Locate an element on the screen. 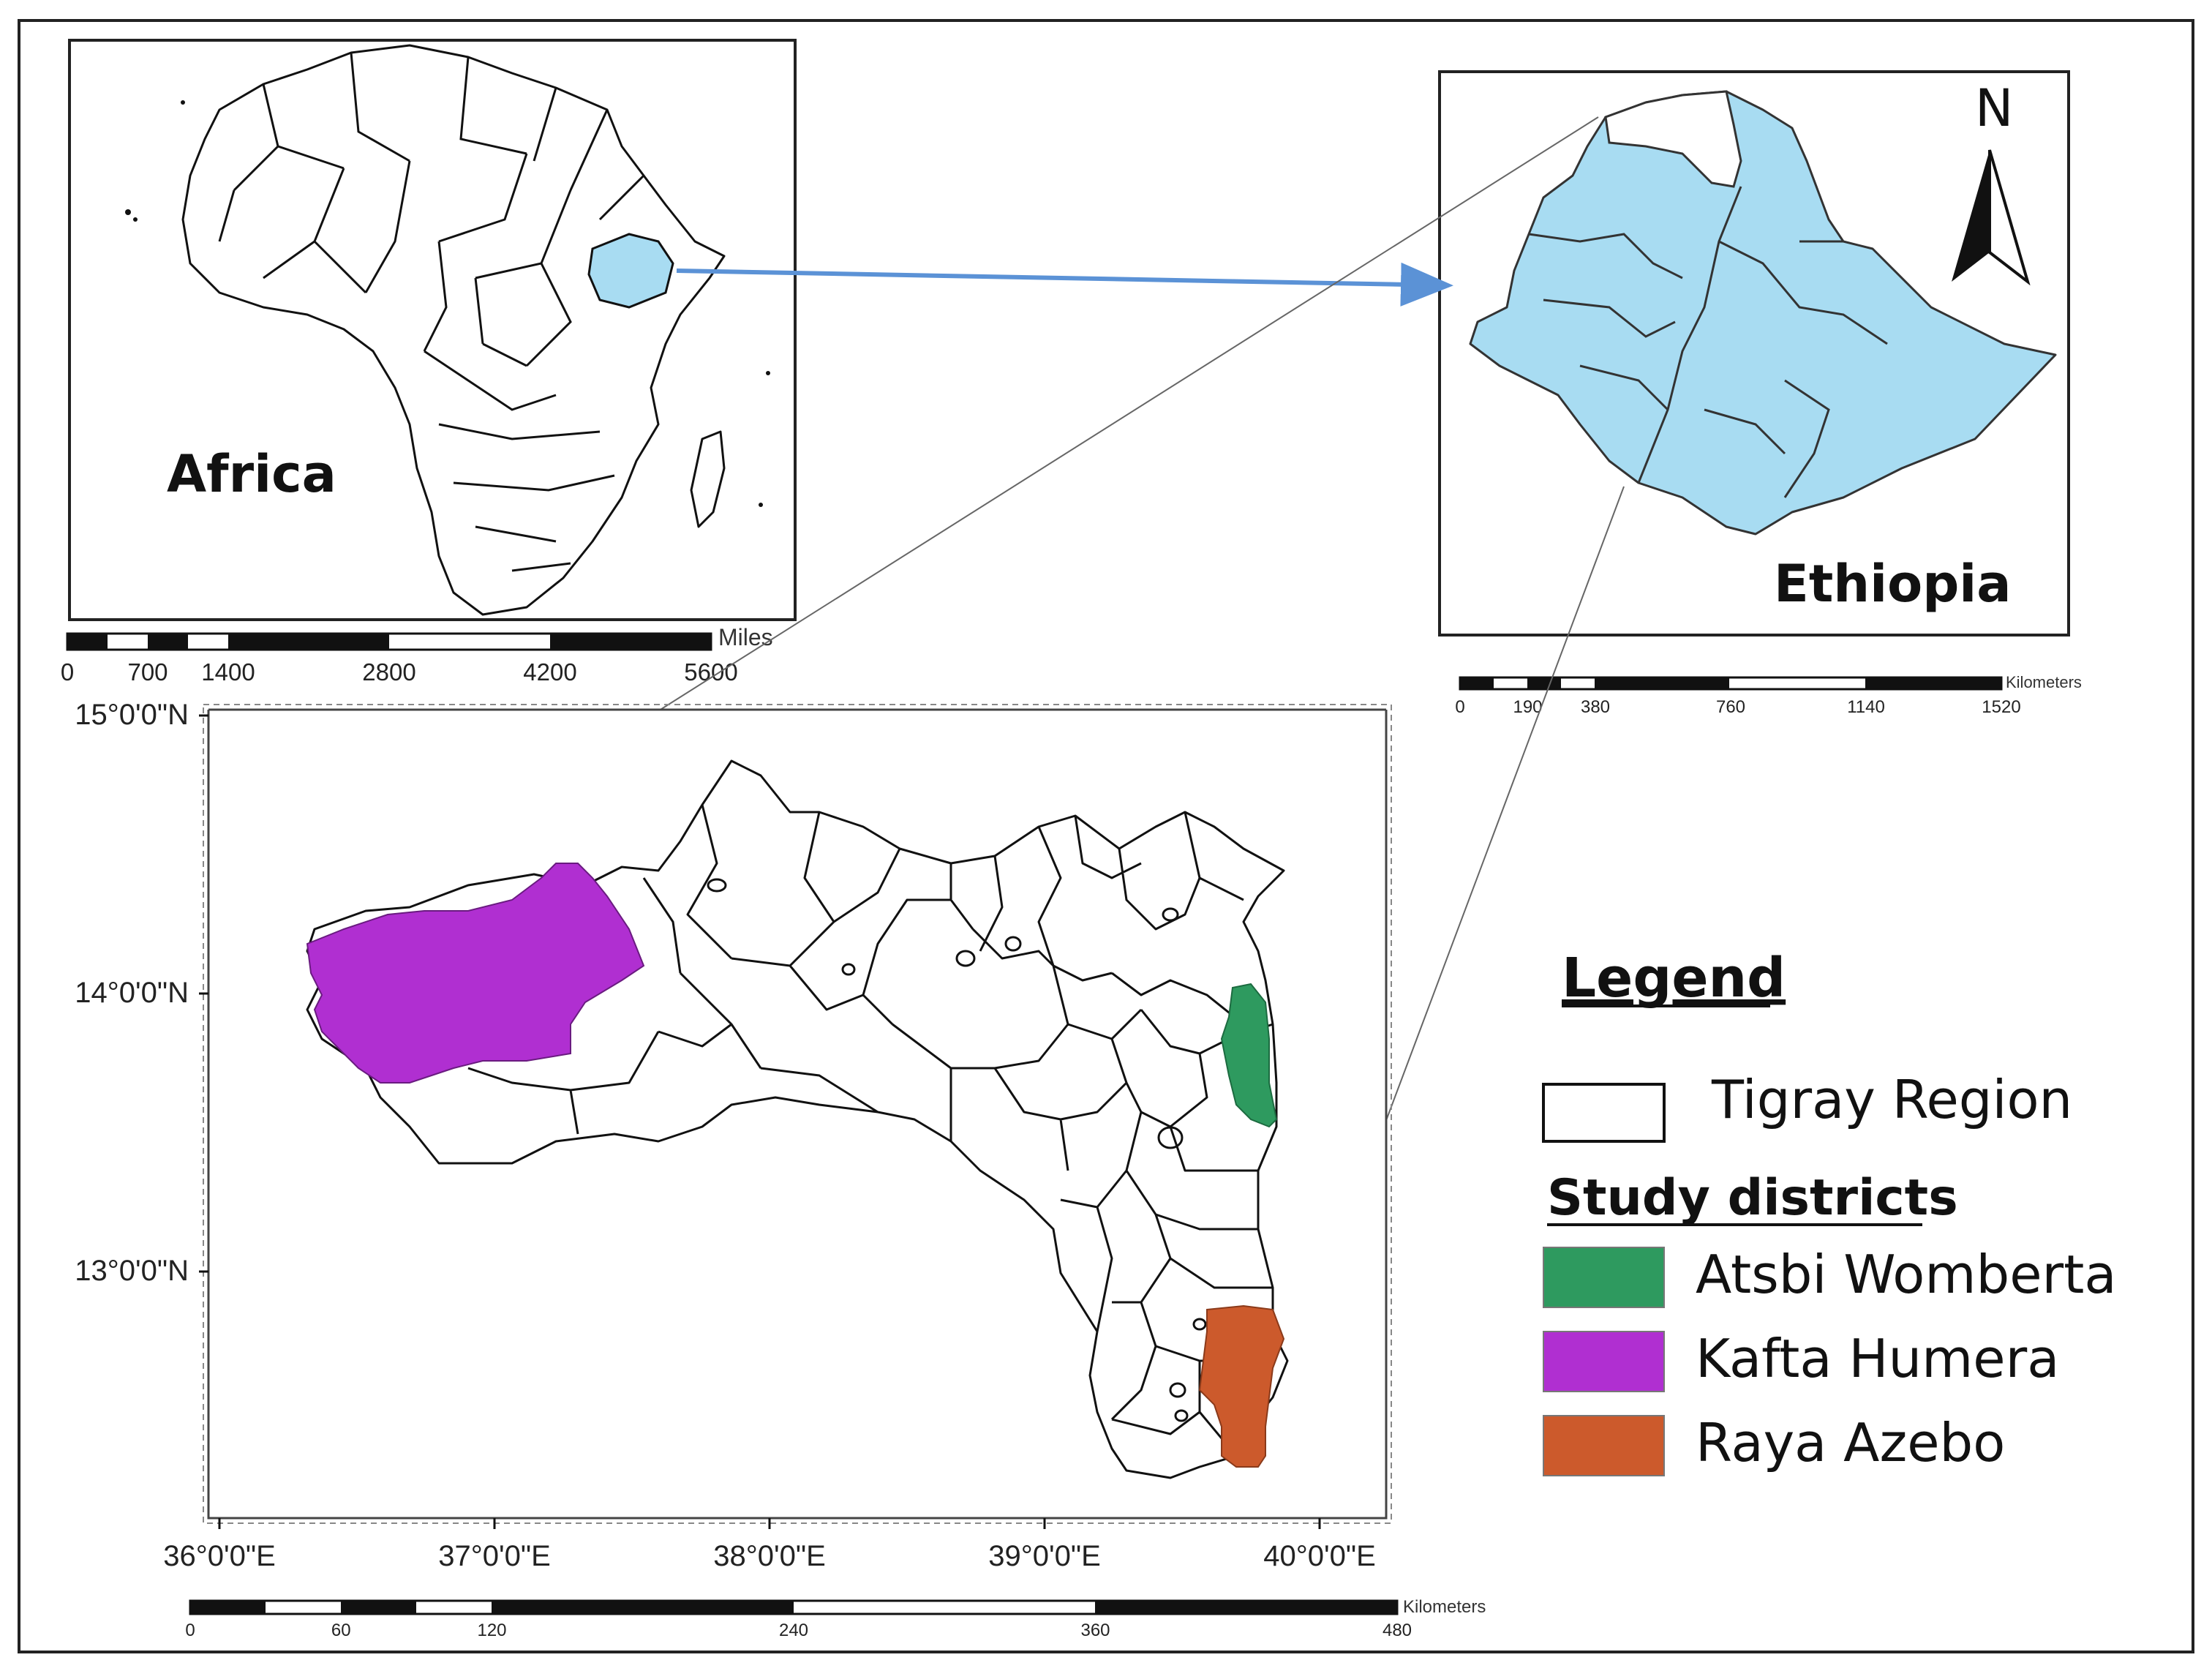 The image size is (2212, 1671). madagascar is located at coordinates (708, 479).